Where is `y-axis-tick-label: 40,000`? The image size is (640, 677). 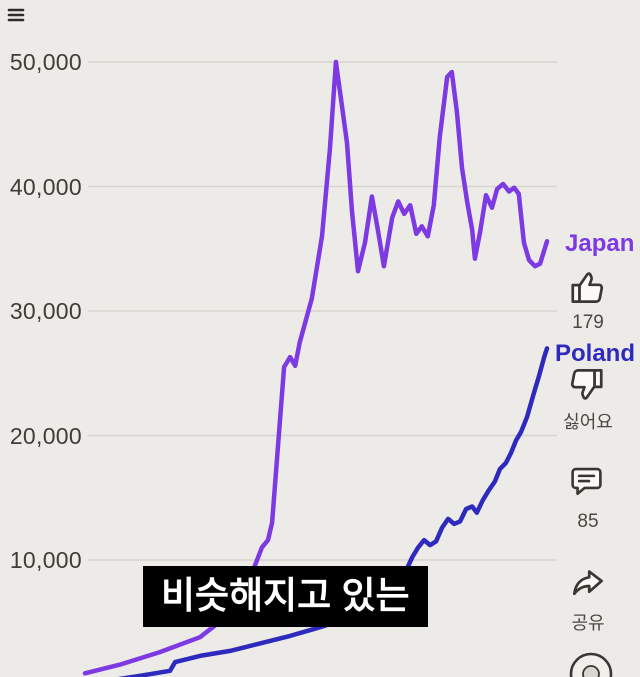 y-axis-tick-label: 40,000 is located at coordinates (45, 186).